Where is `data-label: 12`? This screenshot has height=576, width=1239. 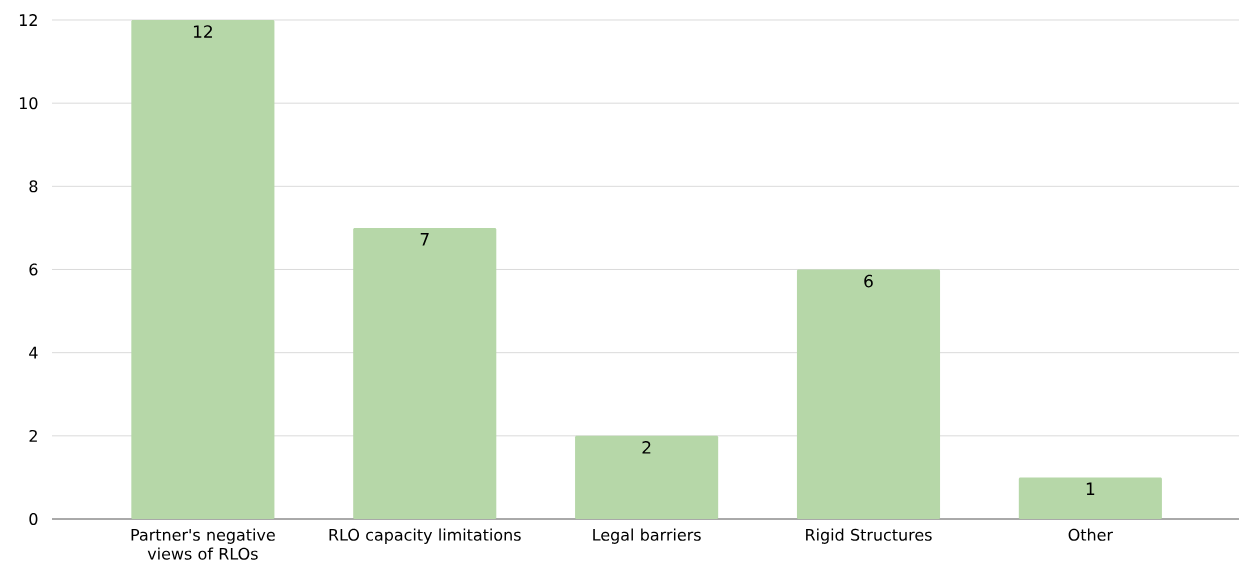 data-label: 12 is located at coordinates (202, 31).